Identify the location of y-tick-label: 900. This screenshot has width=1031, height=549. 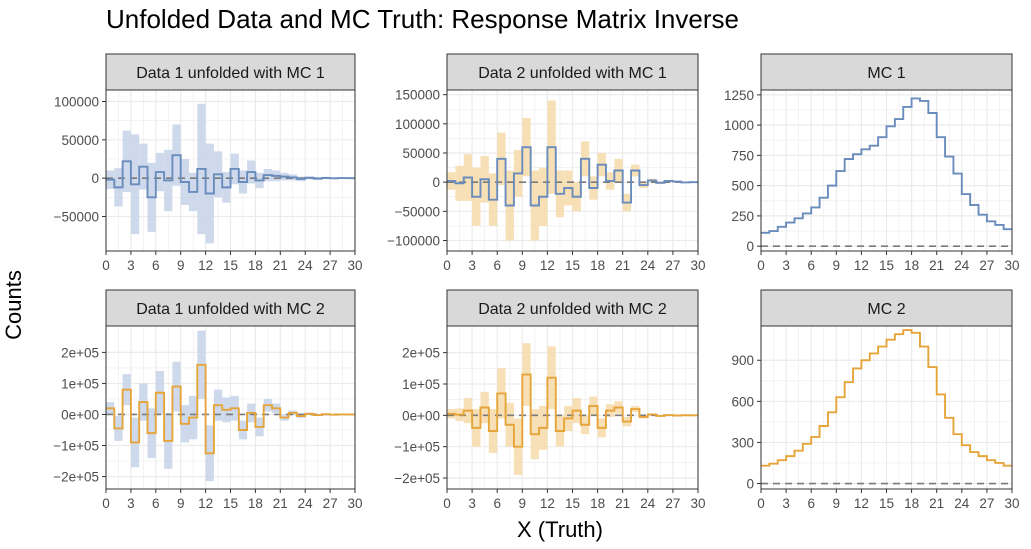
(742, 360).